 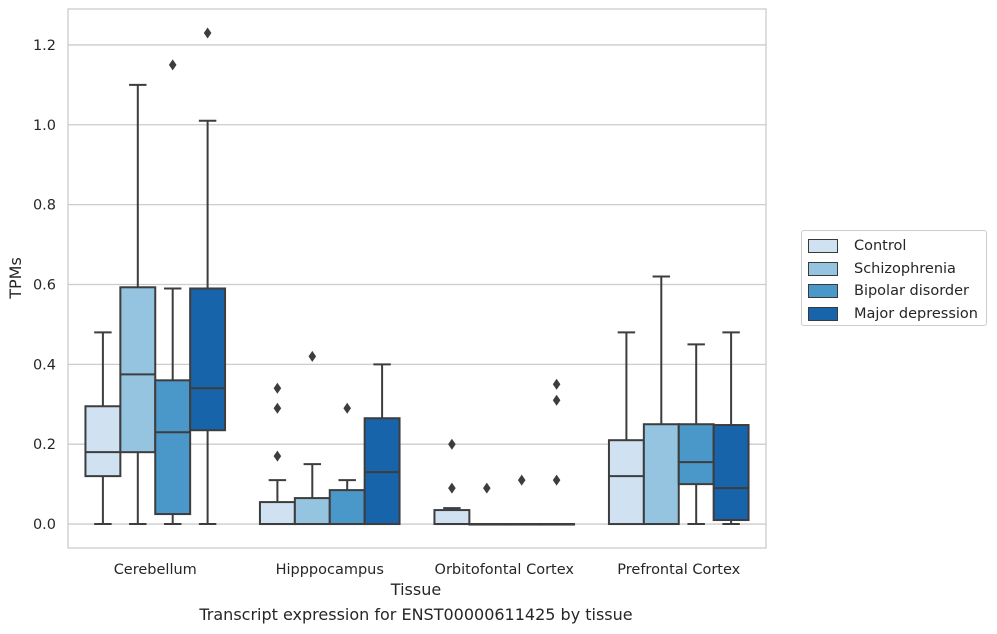 What do you see at coordinates (15, 278) in the screenshot?
I see `y-axis-label: TPMs` at bounding box center [15, 278].